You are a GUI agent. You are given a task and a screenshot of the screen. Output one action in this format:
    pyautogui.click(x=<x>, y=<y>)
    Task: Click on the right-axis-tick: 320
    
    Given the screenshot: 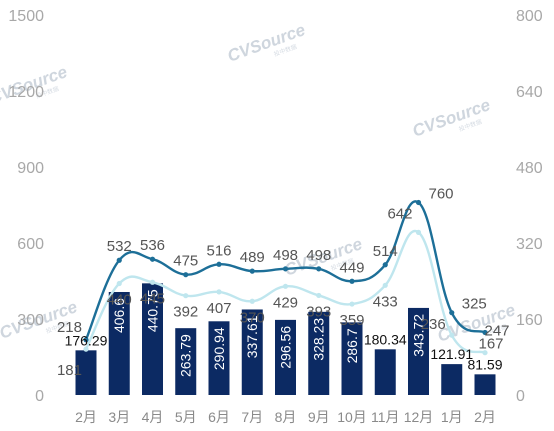 What is the action you would take?
    pyautogui.click(x=529, y=244)
    